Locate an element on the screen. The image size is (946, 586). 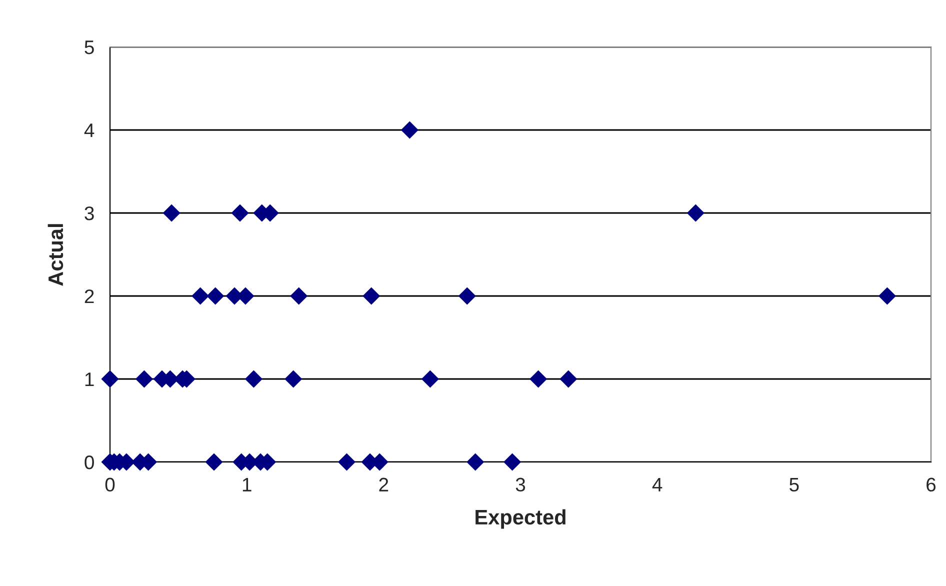
y-tick-label: 4 is located at coordinates (89, 131).